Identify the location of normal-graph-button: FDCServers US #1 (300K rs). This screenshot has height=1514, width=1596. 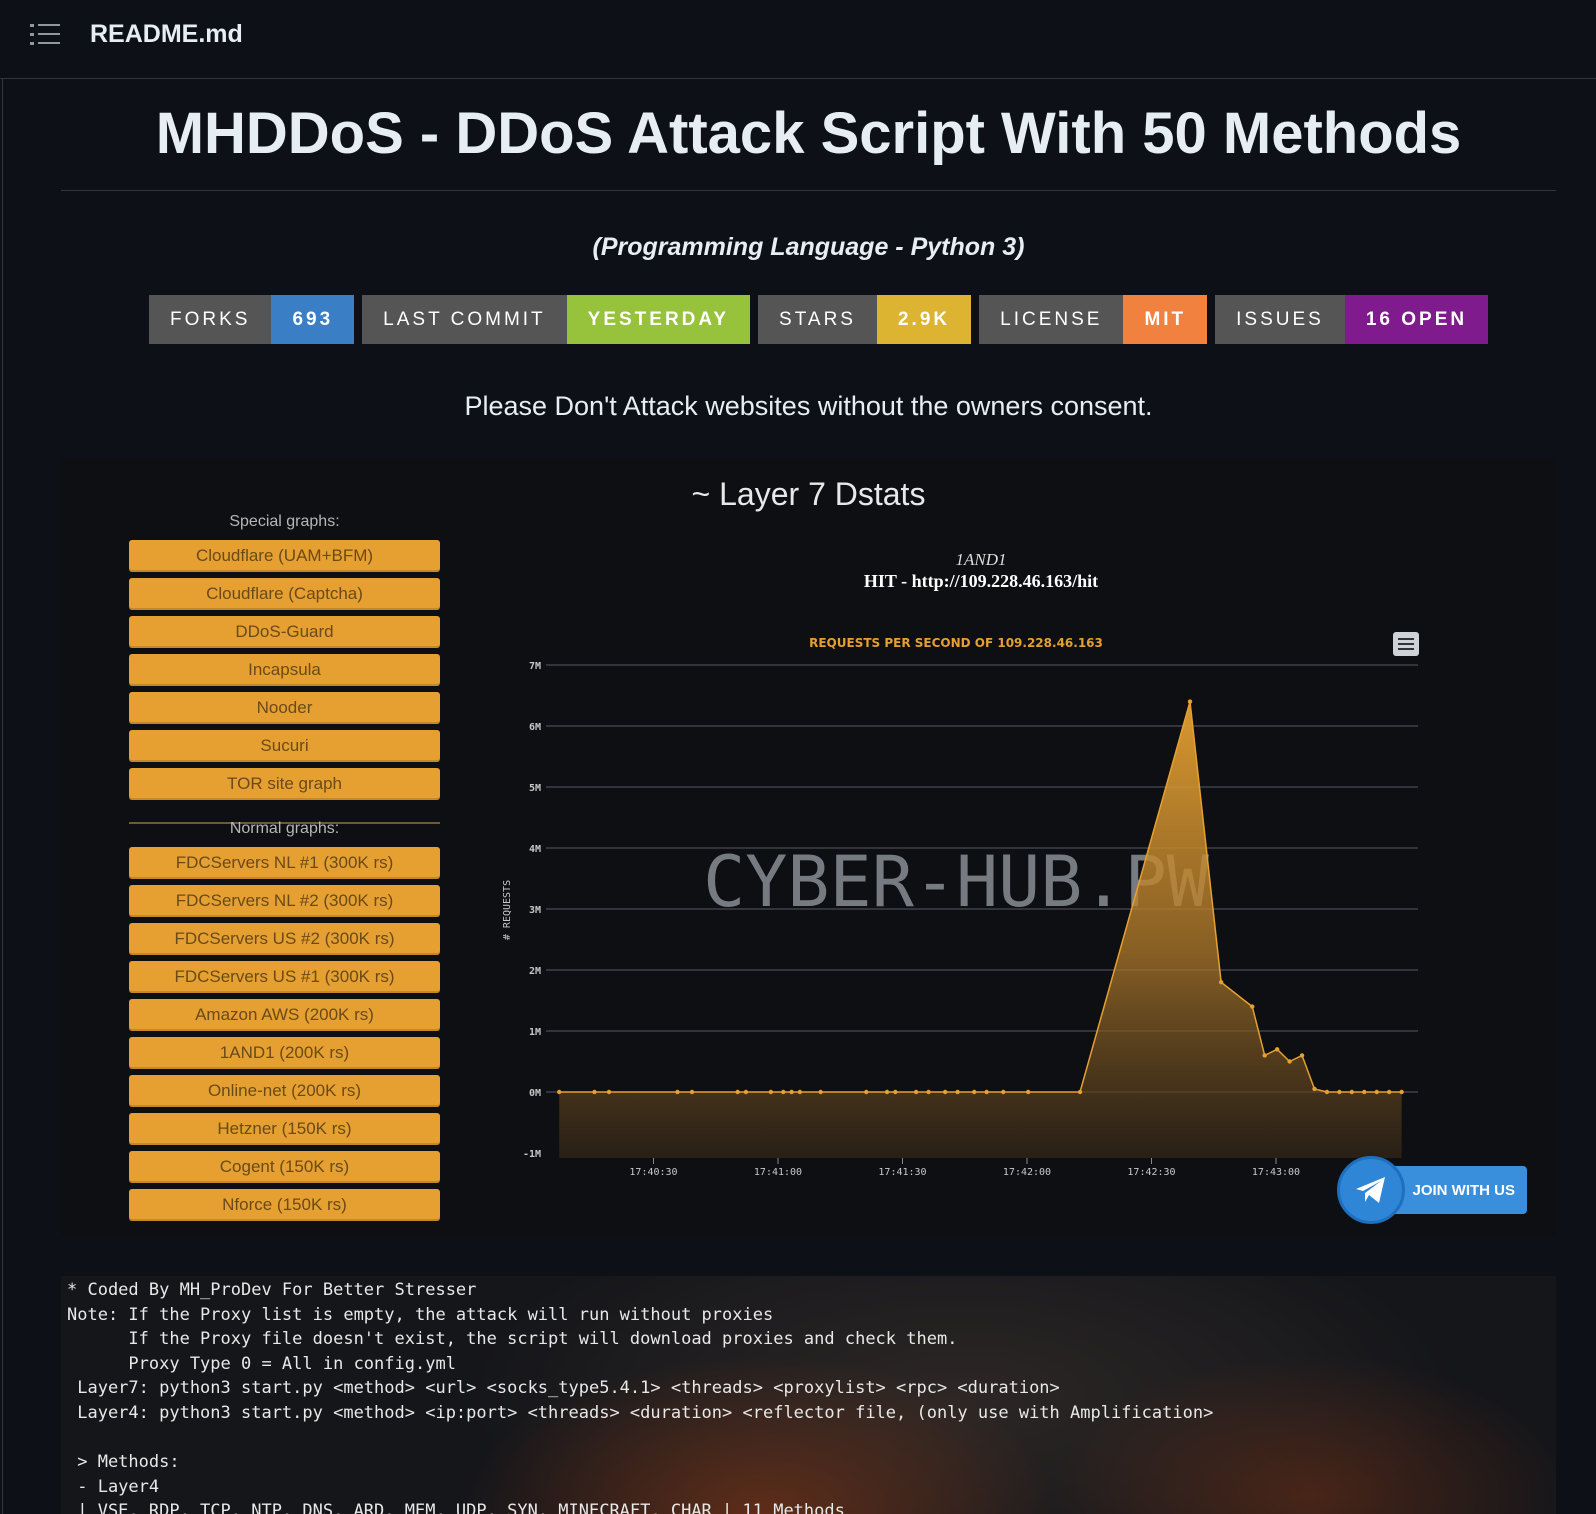
(284, 977).